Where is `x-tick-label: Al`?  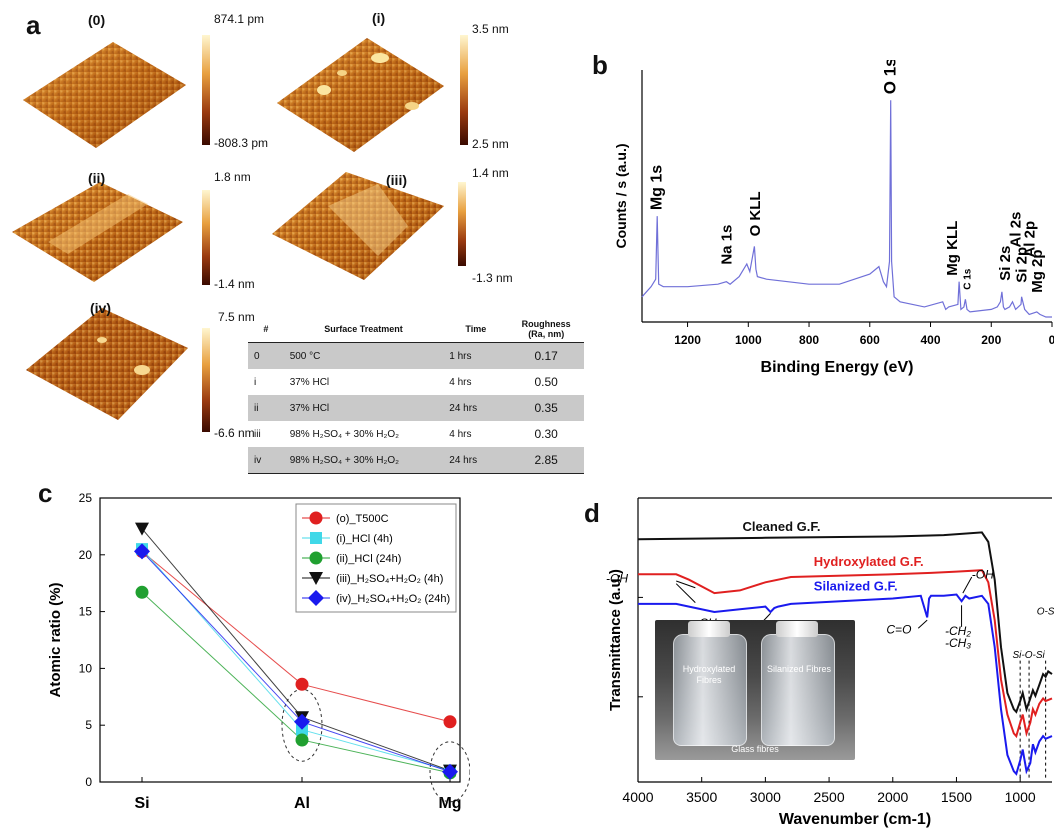 x-tick-label: Al is located at coordinates (302, 803).